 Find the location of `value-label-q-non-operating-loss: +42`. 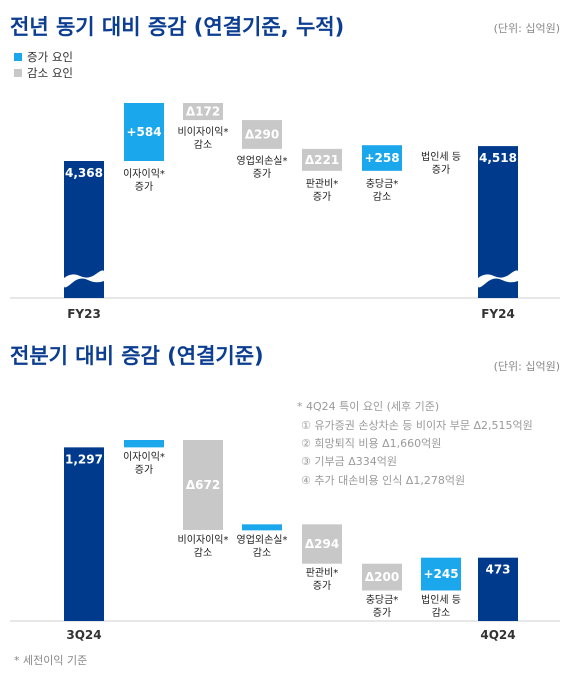

value-label-q-non-operating-loss: +42 is located at coordinates (262, 515).